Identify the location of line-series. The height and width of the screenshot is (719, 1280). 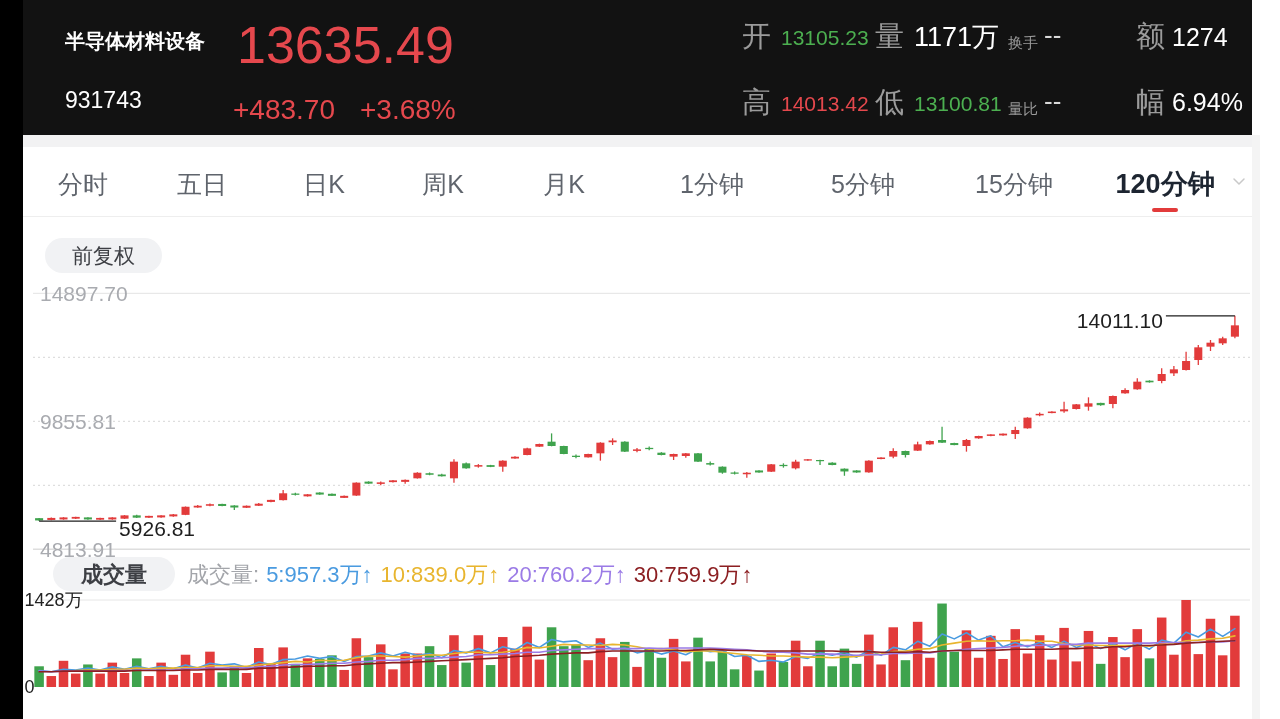
(637, 650).